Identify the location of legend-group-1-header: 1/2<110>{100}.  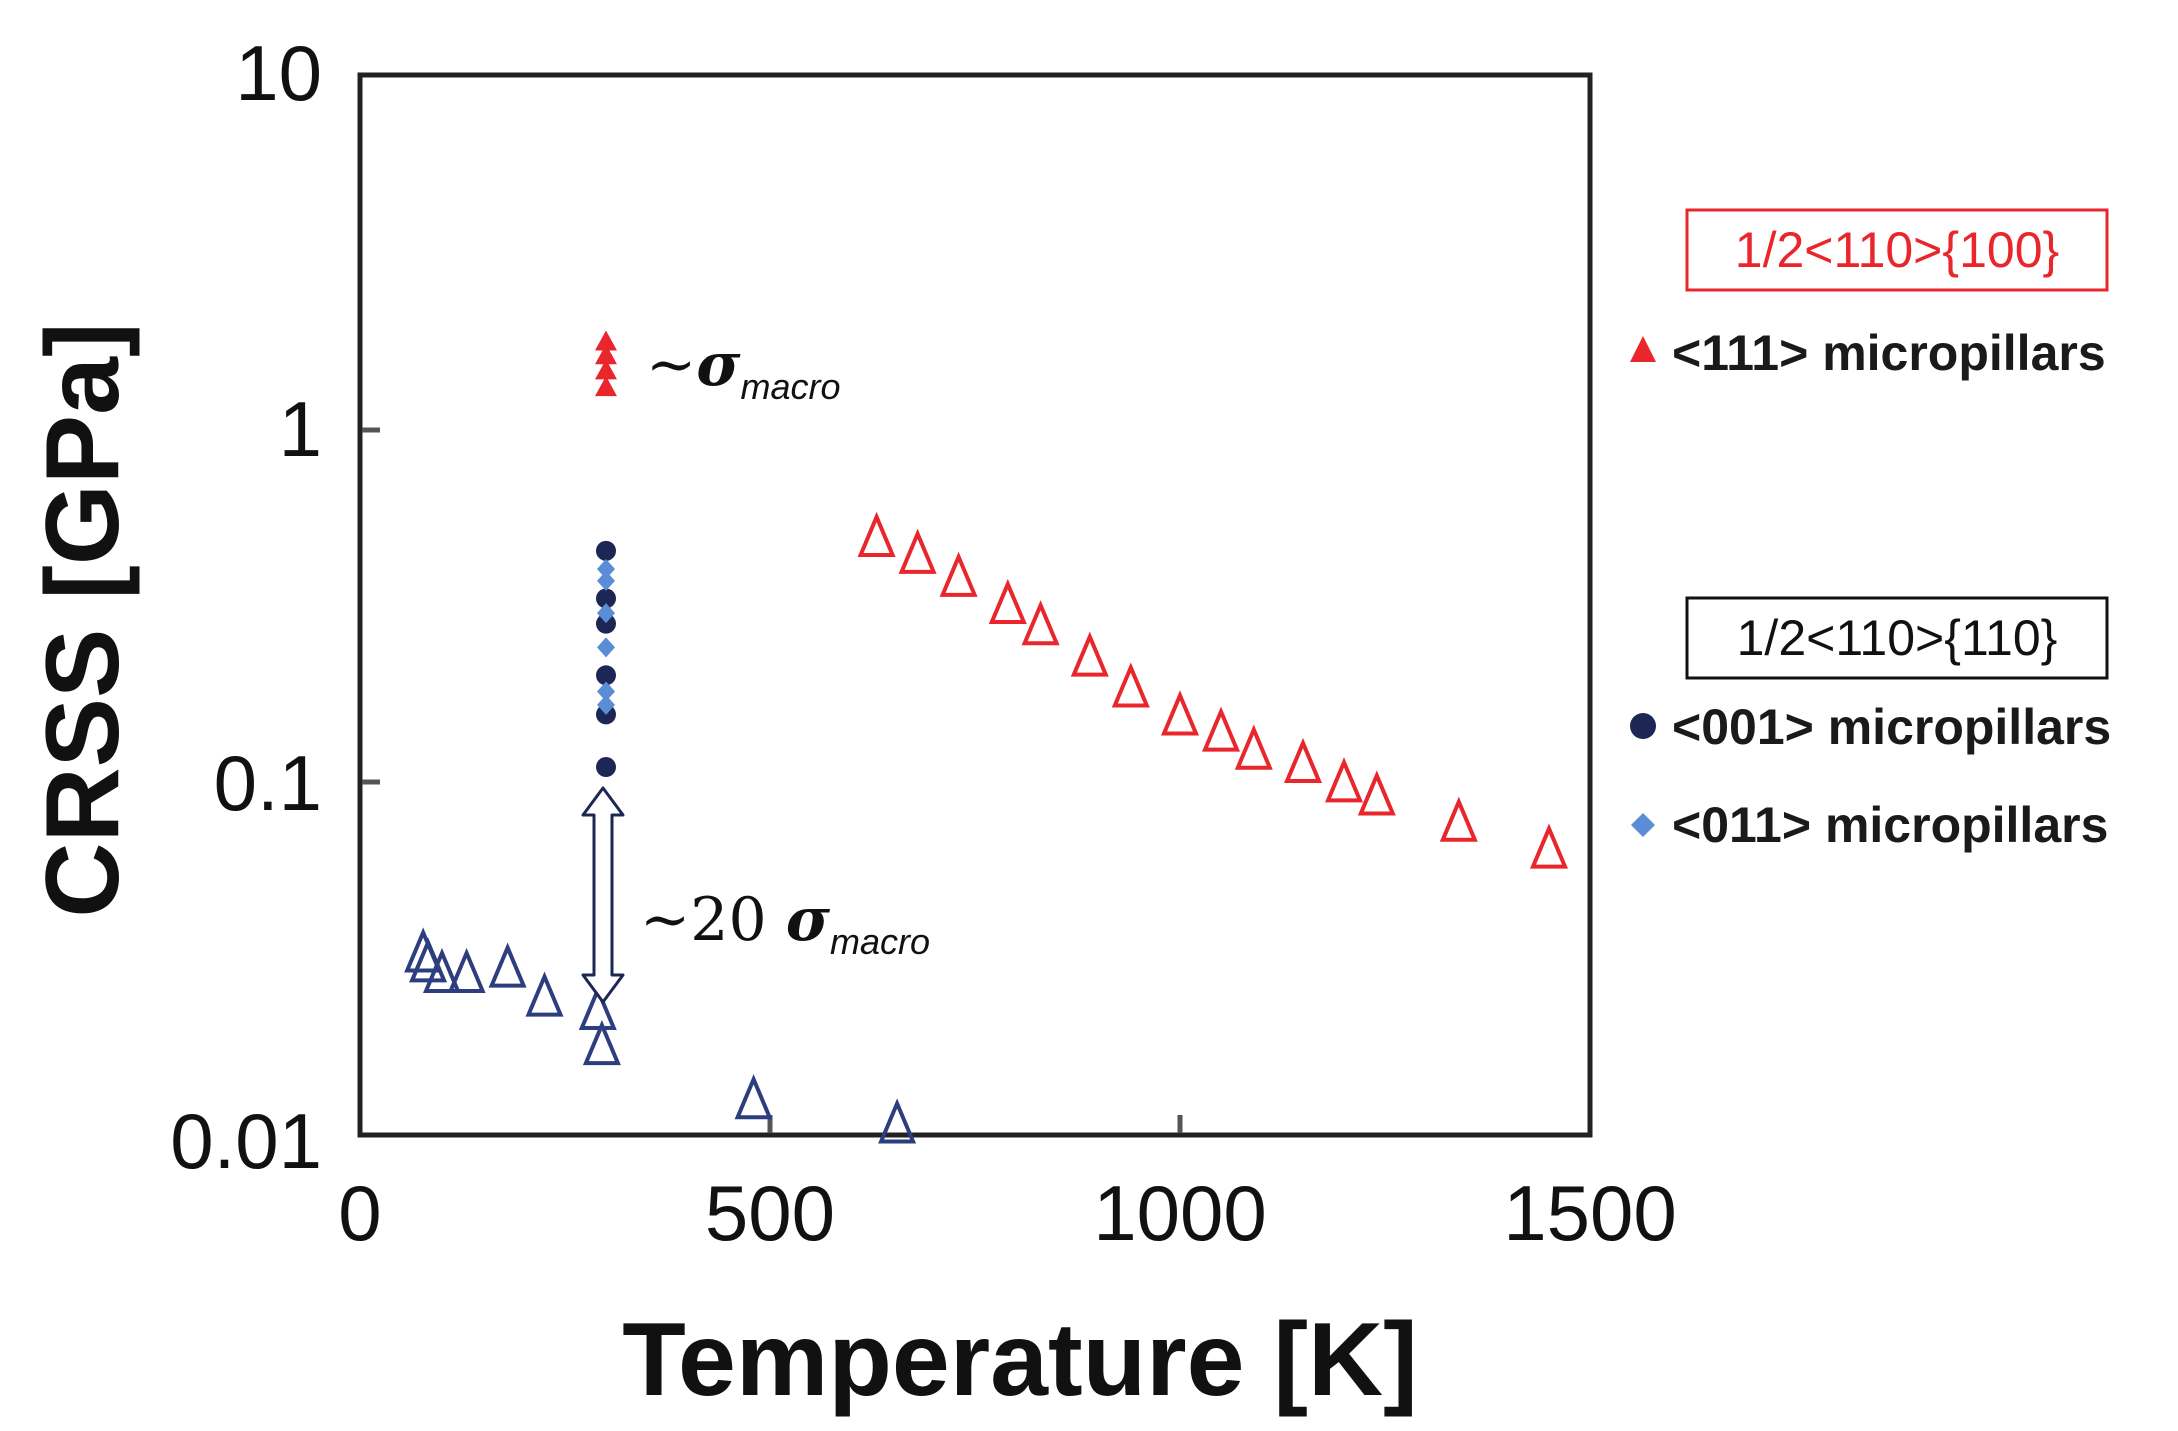
(1897, 250).